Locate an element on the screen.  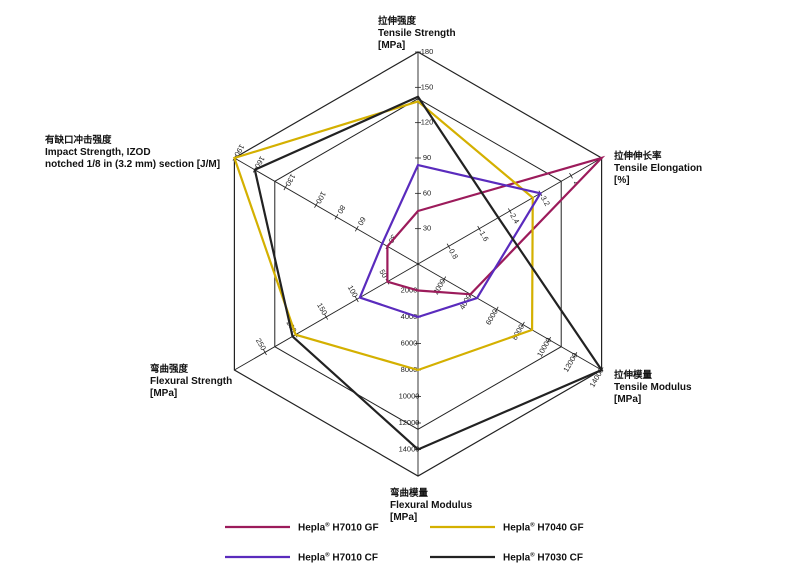
legend-label: Hepla® H7010 CF is located at coordinates (338, 558).